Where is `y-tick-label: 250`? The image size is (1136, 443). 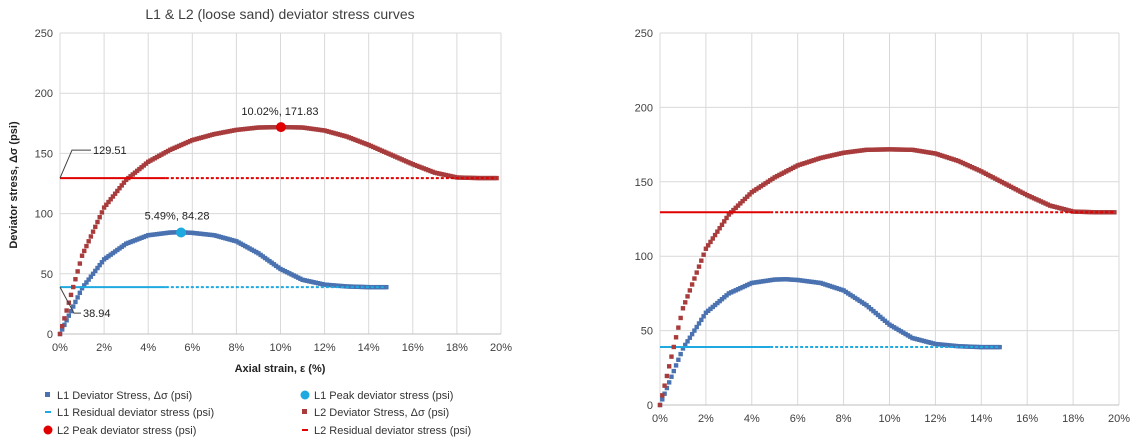
y-tick-label: 250 is located at coordinates (44, 34).